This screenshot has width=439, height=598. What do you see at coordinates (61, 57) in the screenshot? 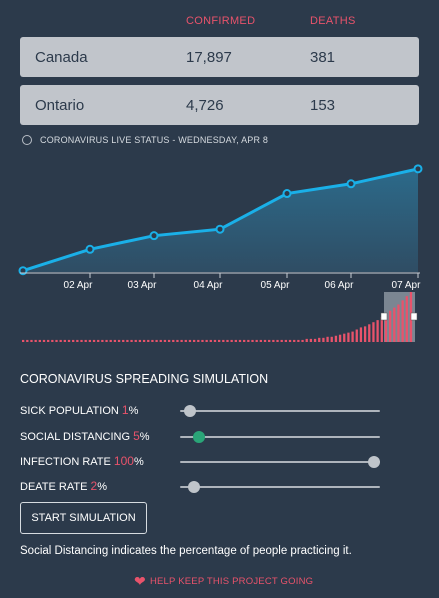
I see `region-name: Canada` at bounding box center [61, 57].